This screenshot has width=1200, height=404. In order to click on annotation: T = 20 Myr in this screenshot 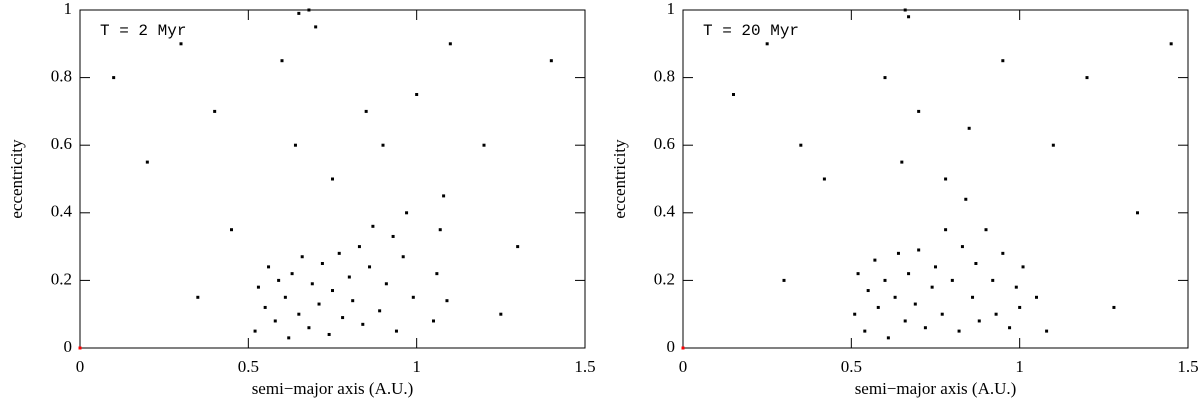, I will do `click(751, 31)`.